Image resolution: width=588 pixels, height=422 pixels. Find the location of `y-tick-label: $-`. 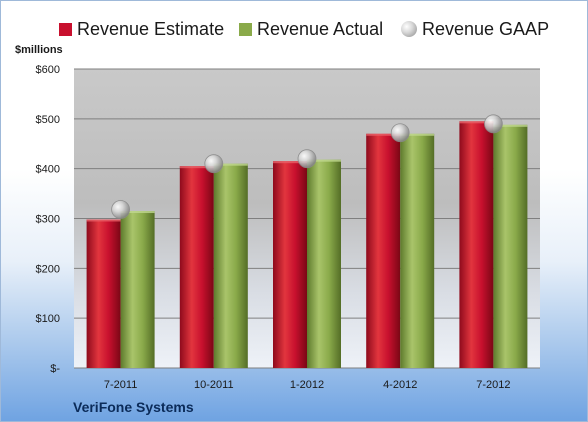

y-tick-label: $- is located at coordinates (55, 369).